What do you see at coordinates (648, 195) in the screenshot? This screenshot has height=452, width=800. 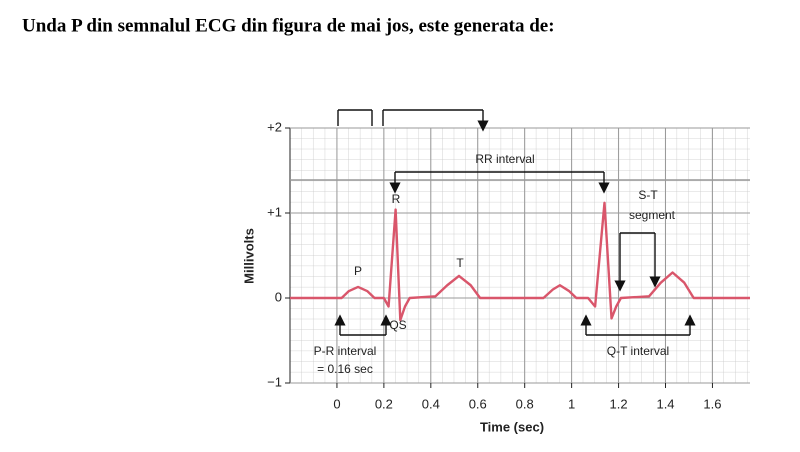 I see `annotation: S-T` at bounding box center [648, 195].